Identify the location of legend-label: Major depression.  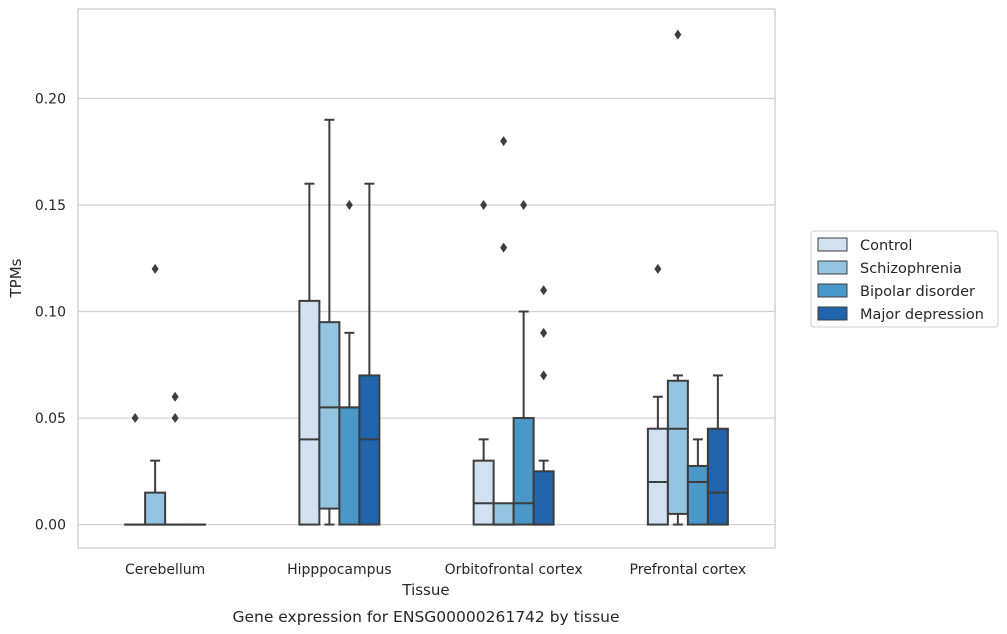
(922, 315).